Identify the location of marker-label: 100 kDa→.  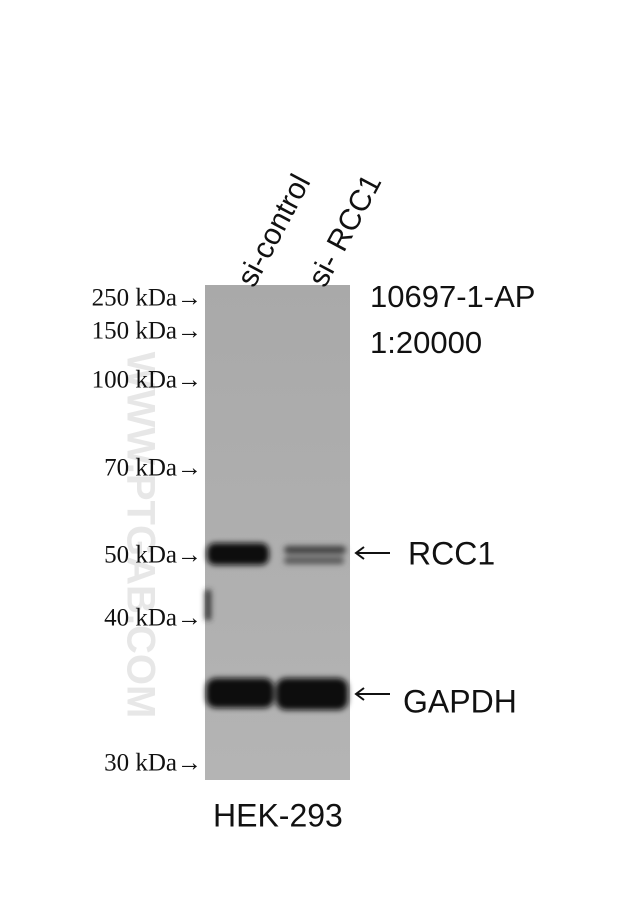
(147, 380).